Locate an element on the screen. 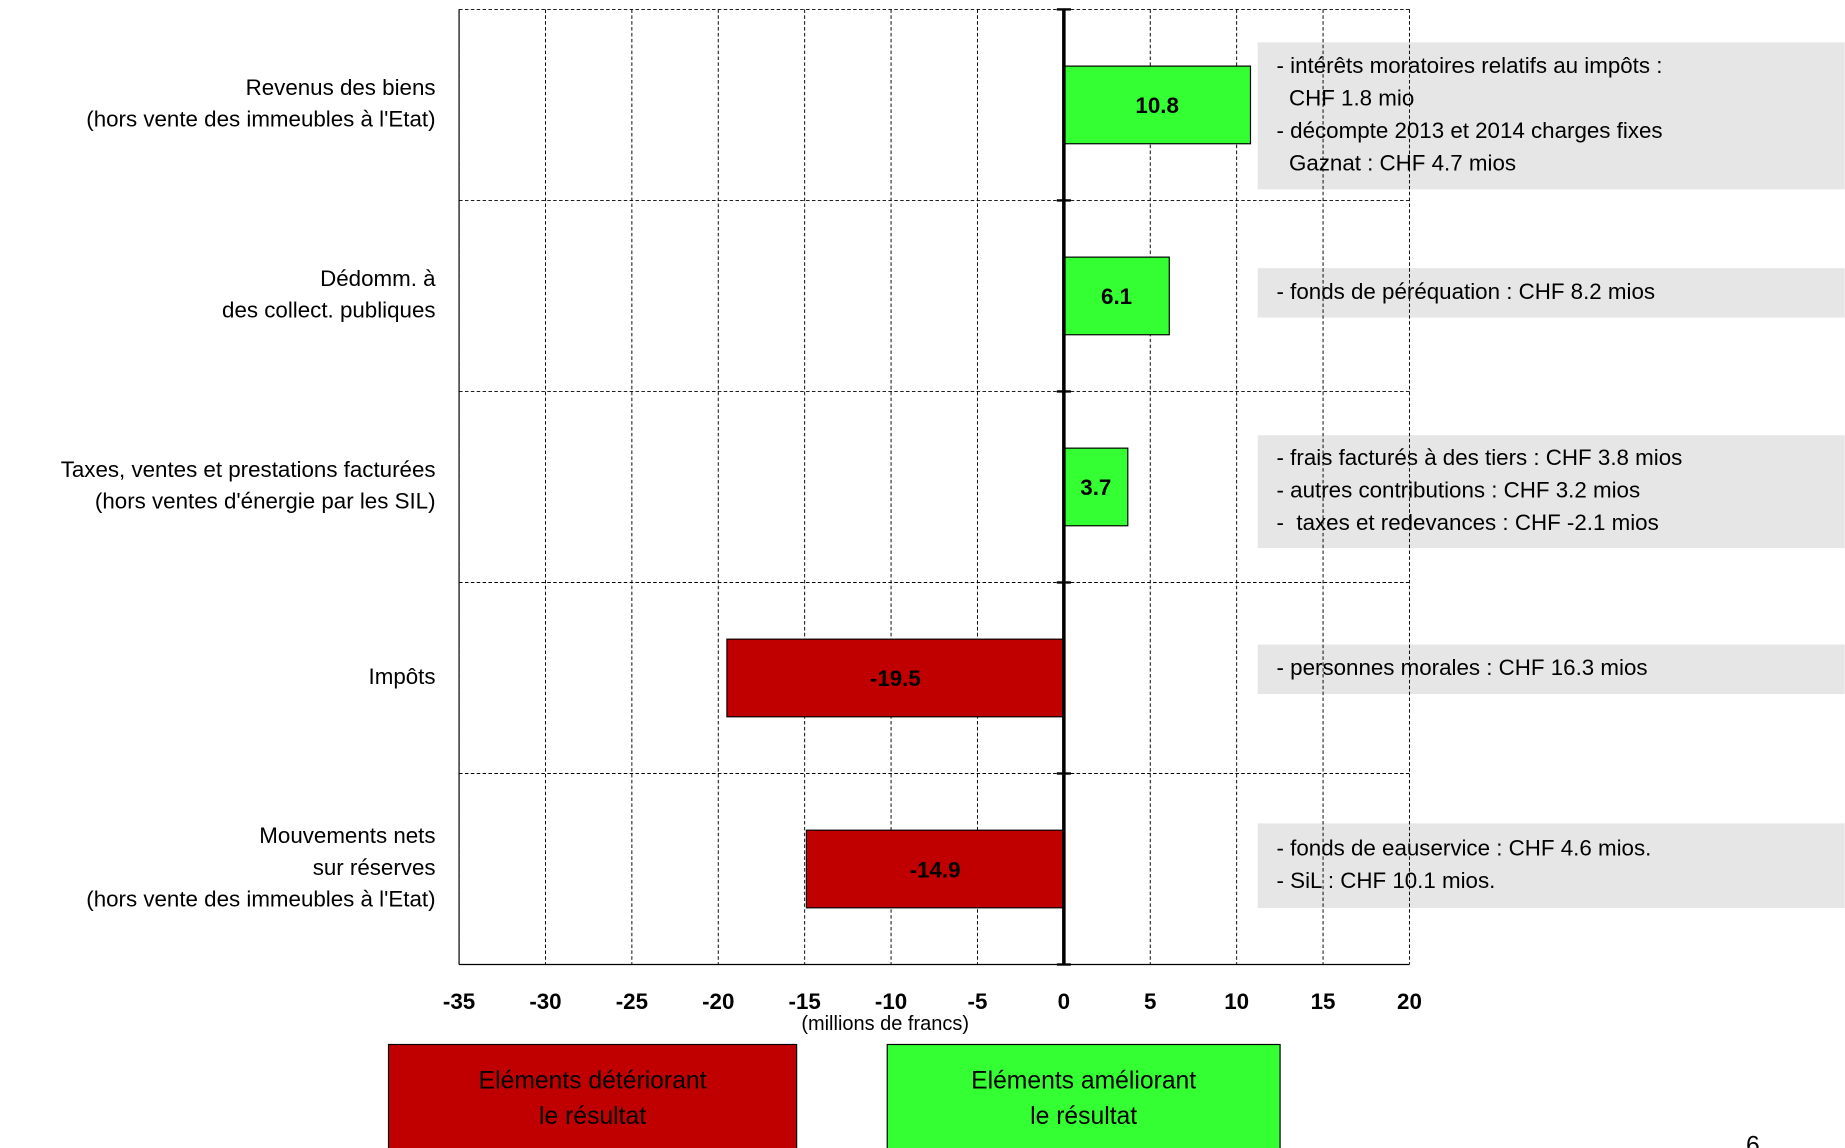  page-number: 6 is located at coordinates (1753, 1140).